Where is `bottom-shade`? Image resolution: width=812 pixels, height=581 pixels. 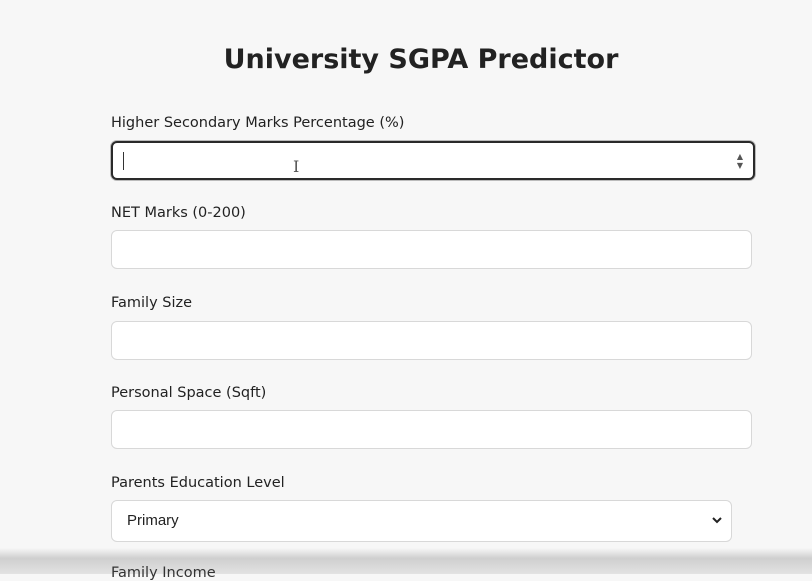
bottom-shade is located at coordinates (406, 561).